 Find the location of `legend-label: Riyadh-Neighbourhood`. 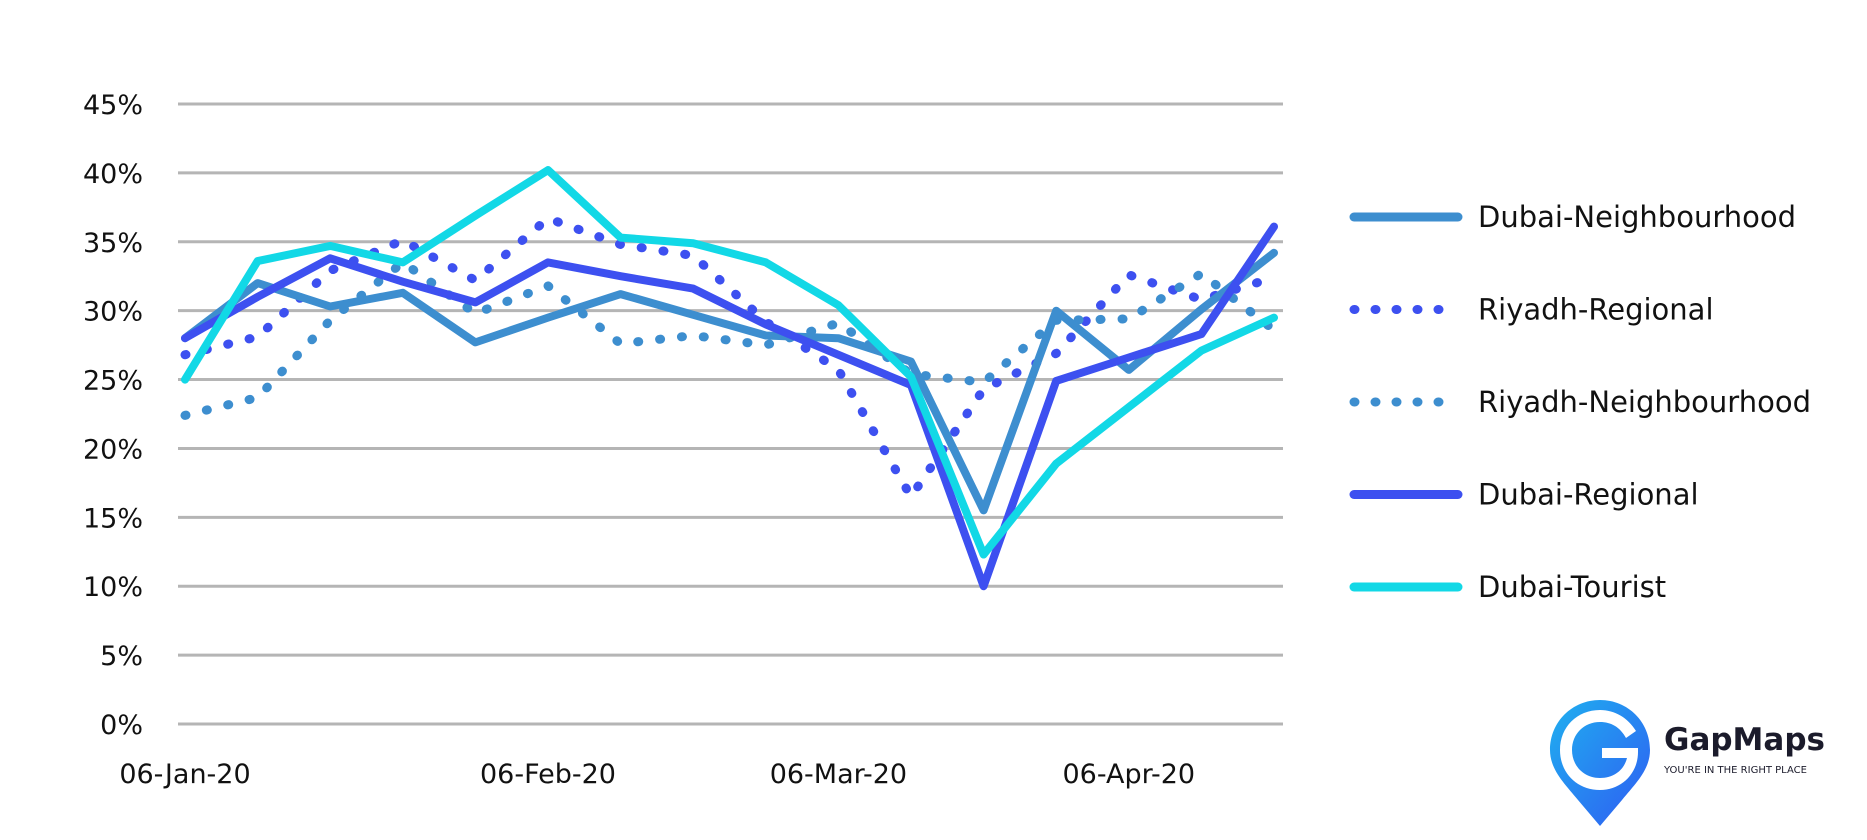

legend-label: Riyadh-Neighbourhood is located at coordinates (1644, 402).